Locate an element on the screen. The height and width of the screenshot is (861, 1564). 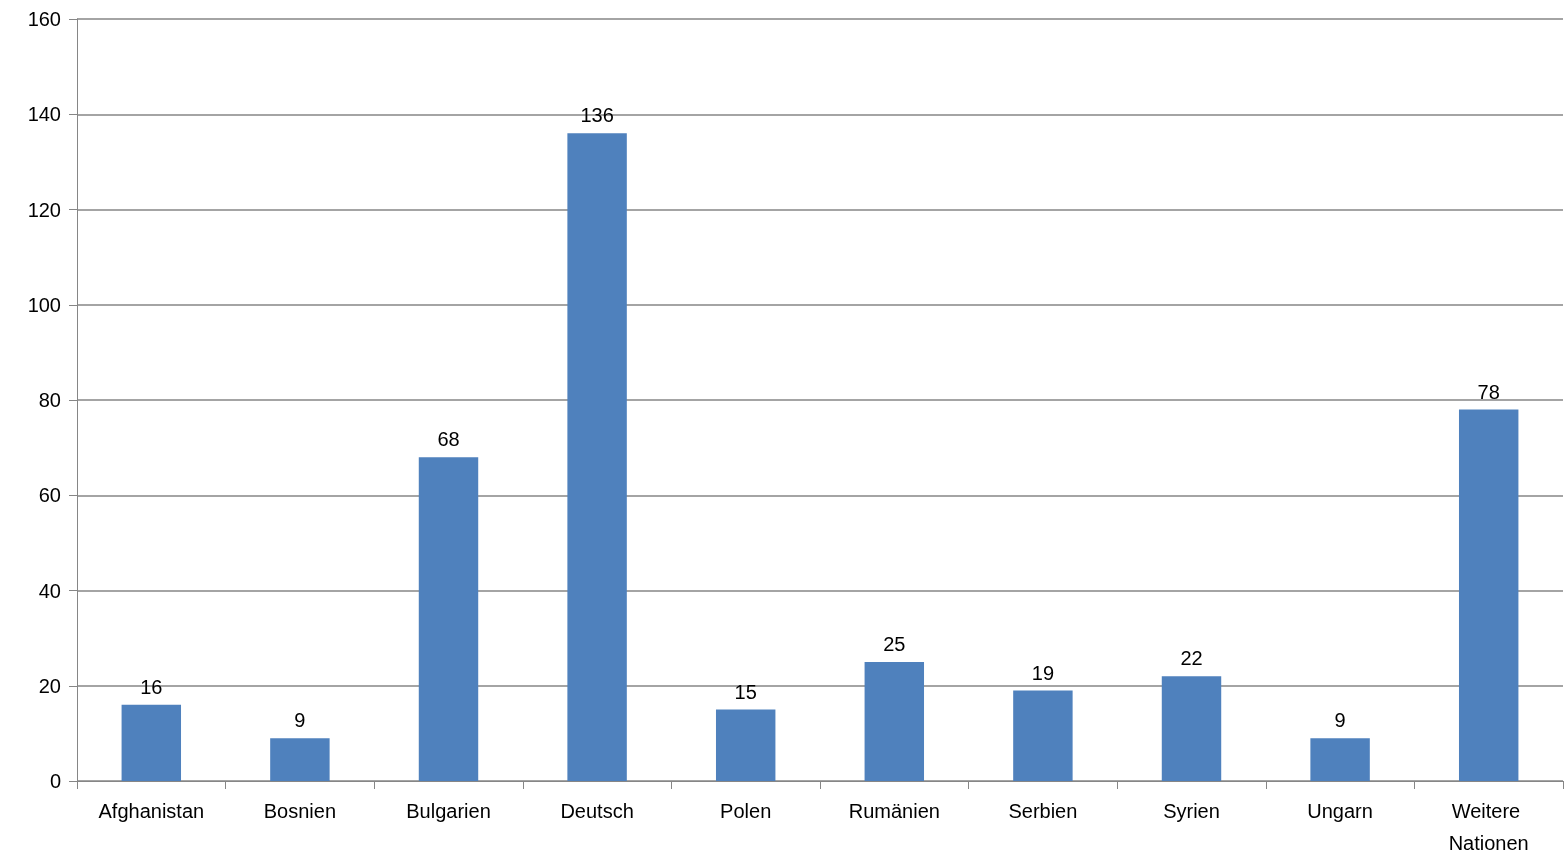
x-tick-label: Ungarn is located at coordinates (1340, 811).